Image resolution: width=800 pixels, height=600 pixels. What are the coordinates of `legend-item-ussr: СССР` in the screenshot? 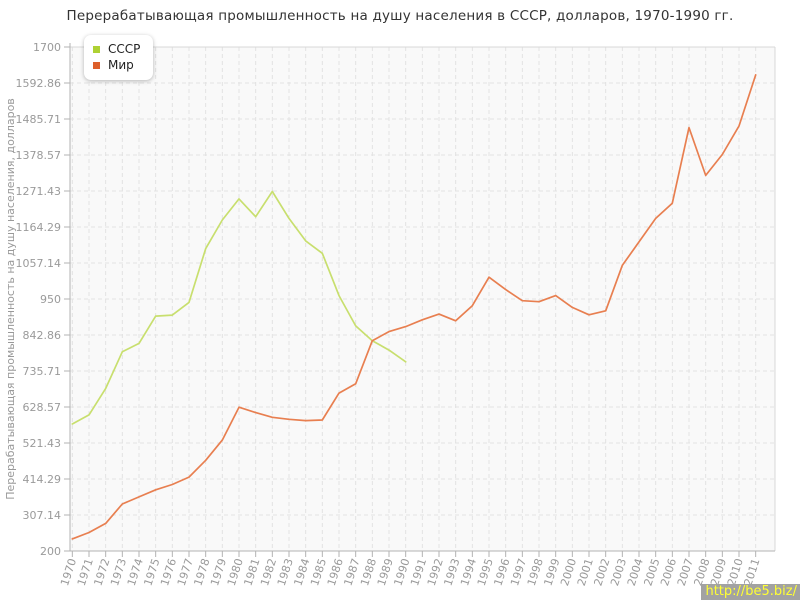 It's located at (116, 49).